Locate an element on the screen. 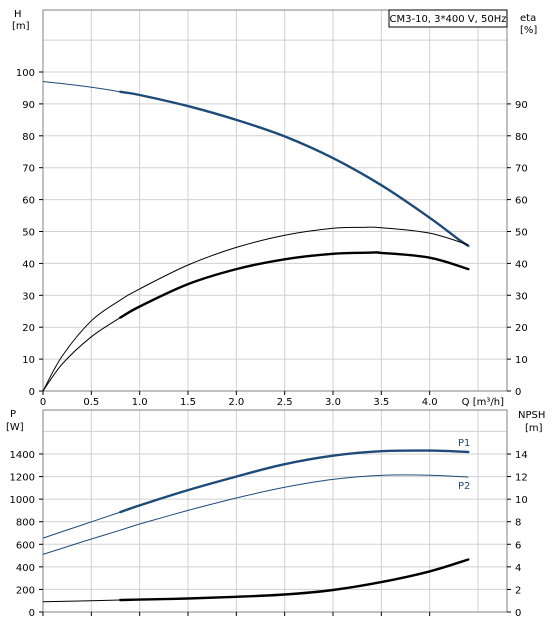 This screenshot has width=557, height=633. y-left-tick-label: 10 is located at coordinates (28, 360).